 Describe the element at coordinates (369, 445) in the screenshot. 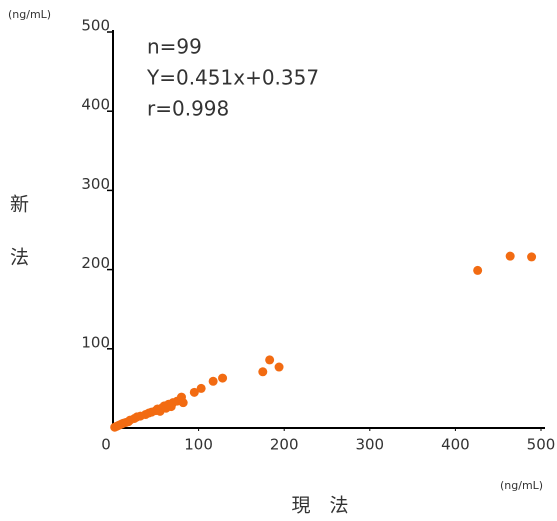

I see `x-tick-label: 300` at that location.